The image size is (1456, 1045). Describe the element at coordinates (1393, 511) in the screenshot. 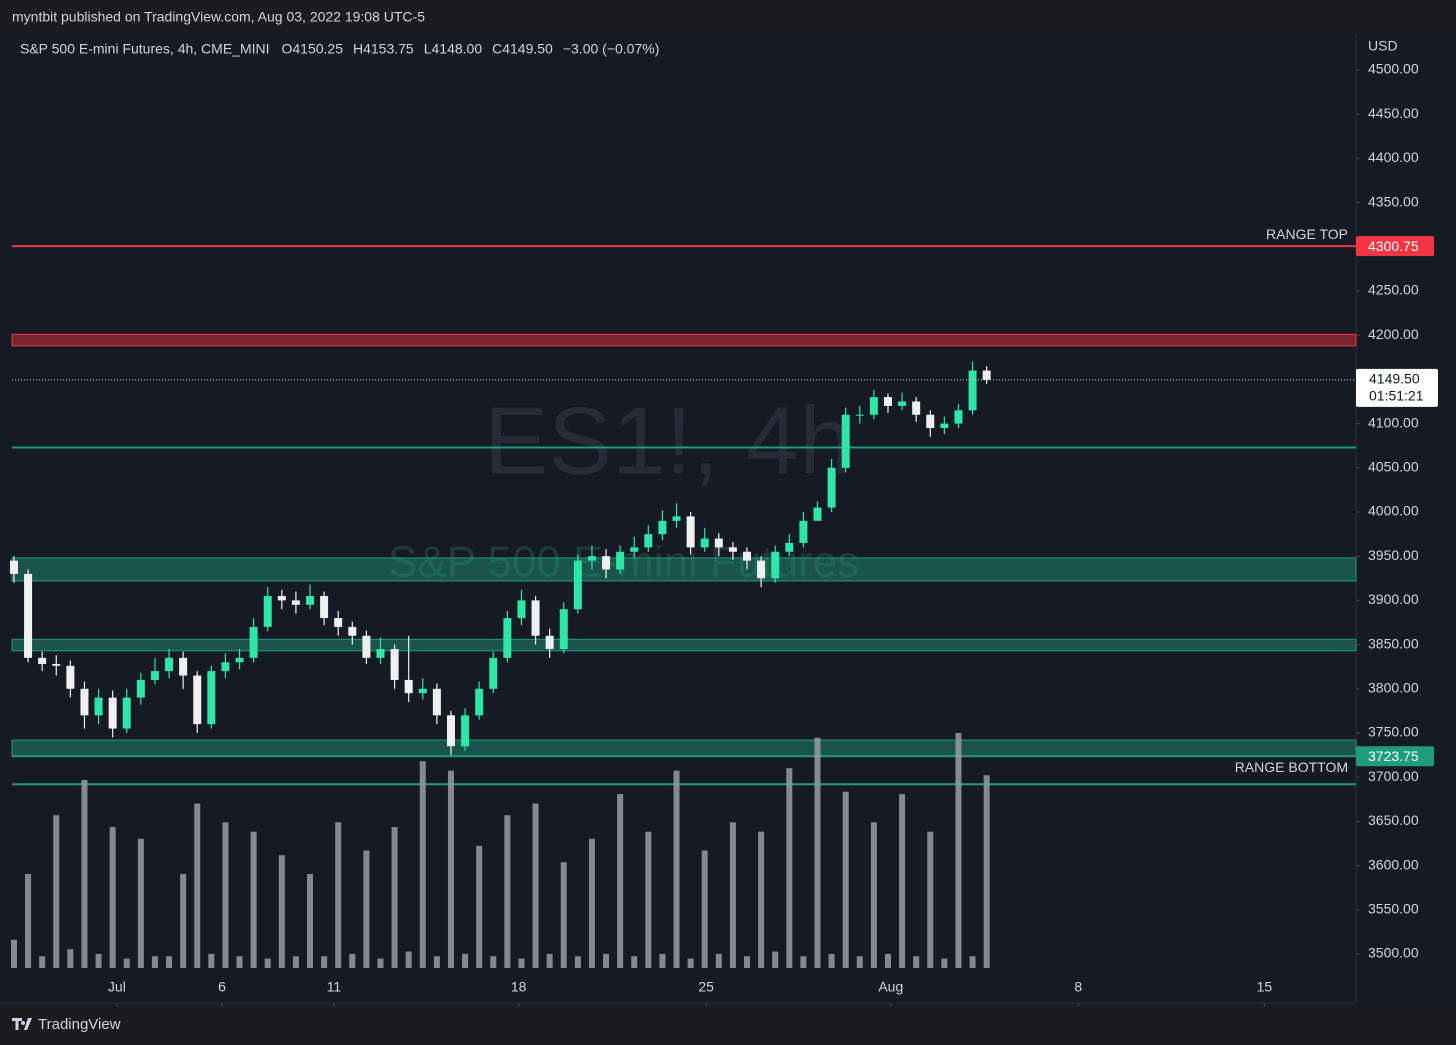

I see `y-tick-label: 4000.00` at that location.